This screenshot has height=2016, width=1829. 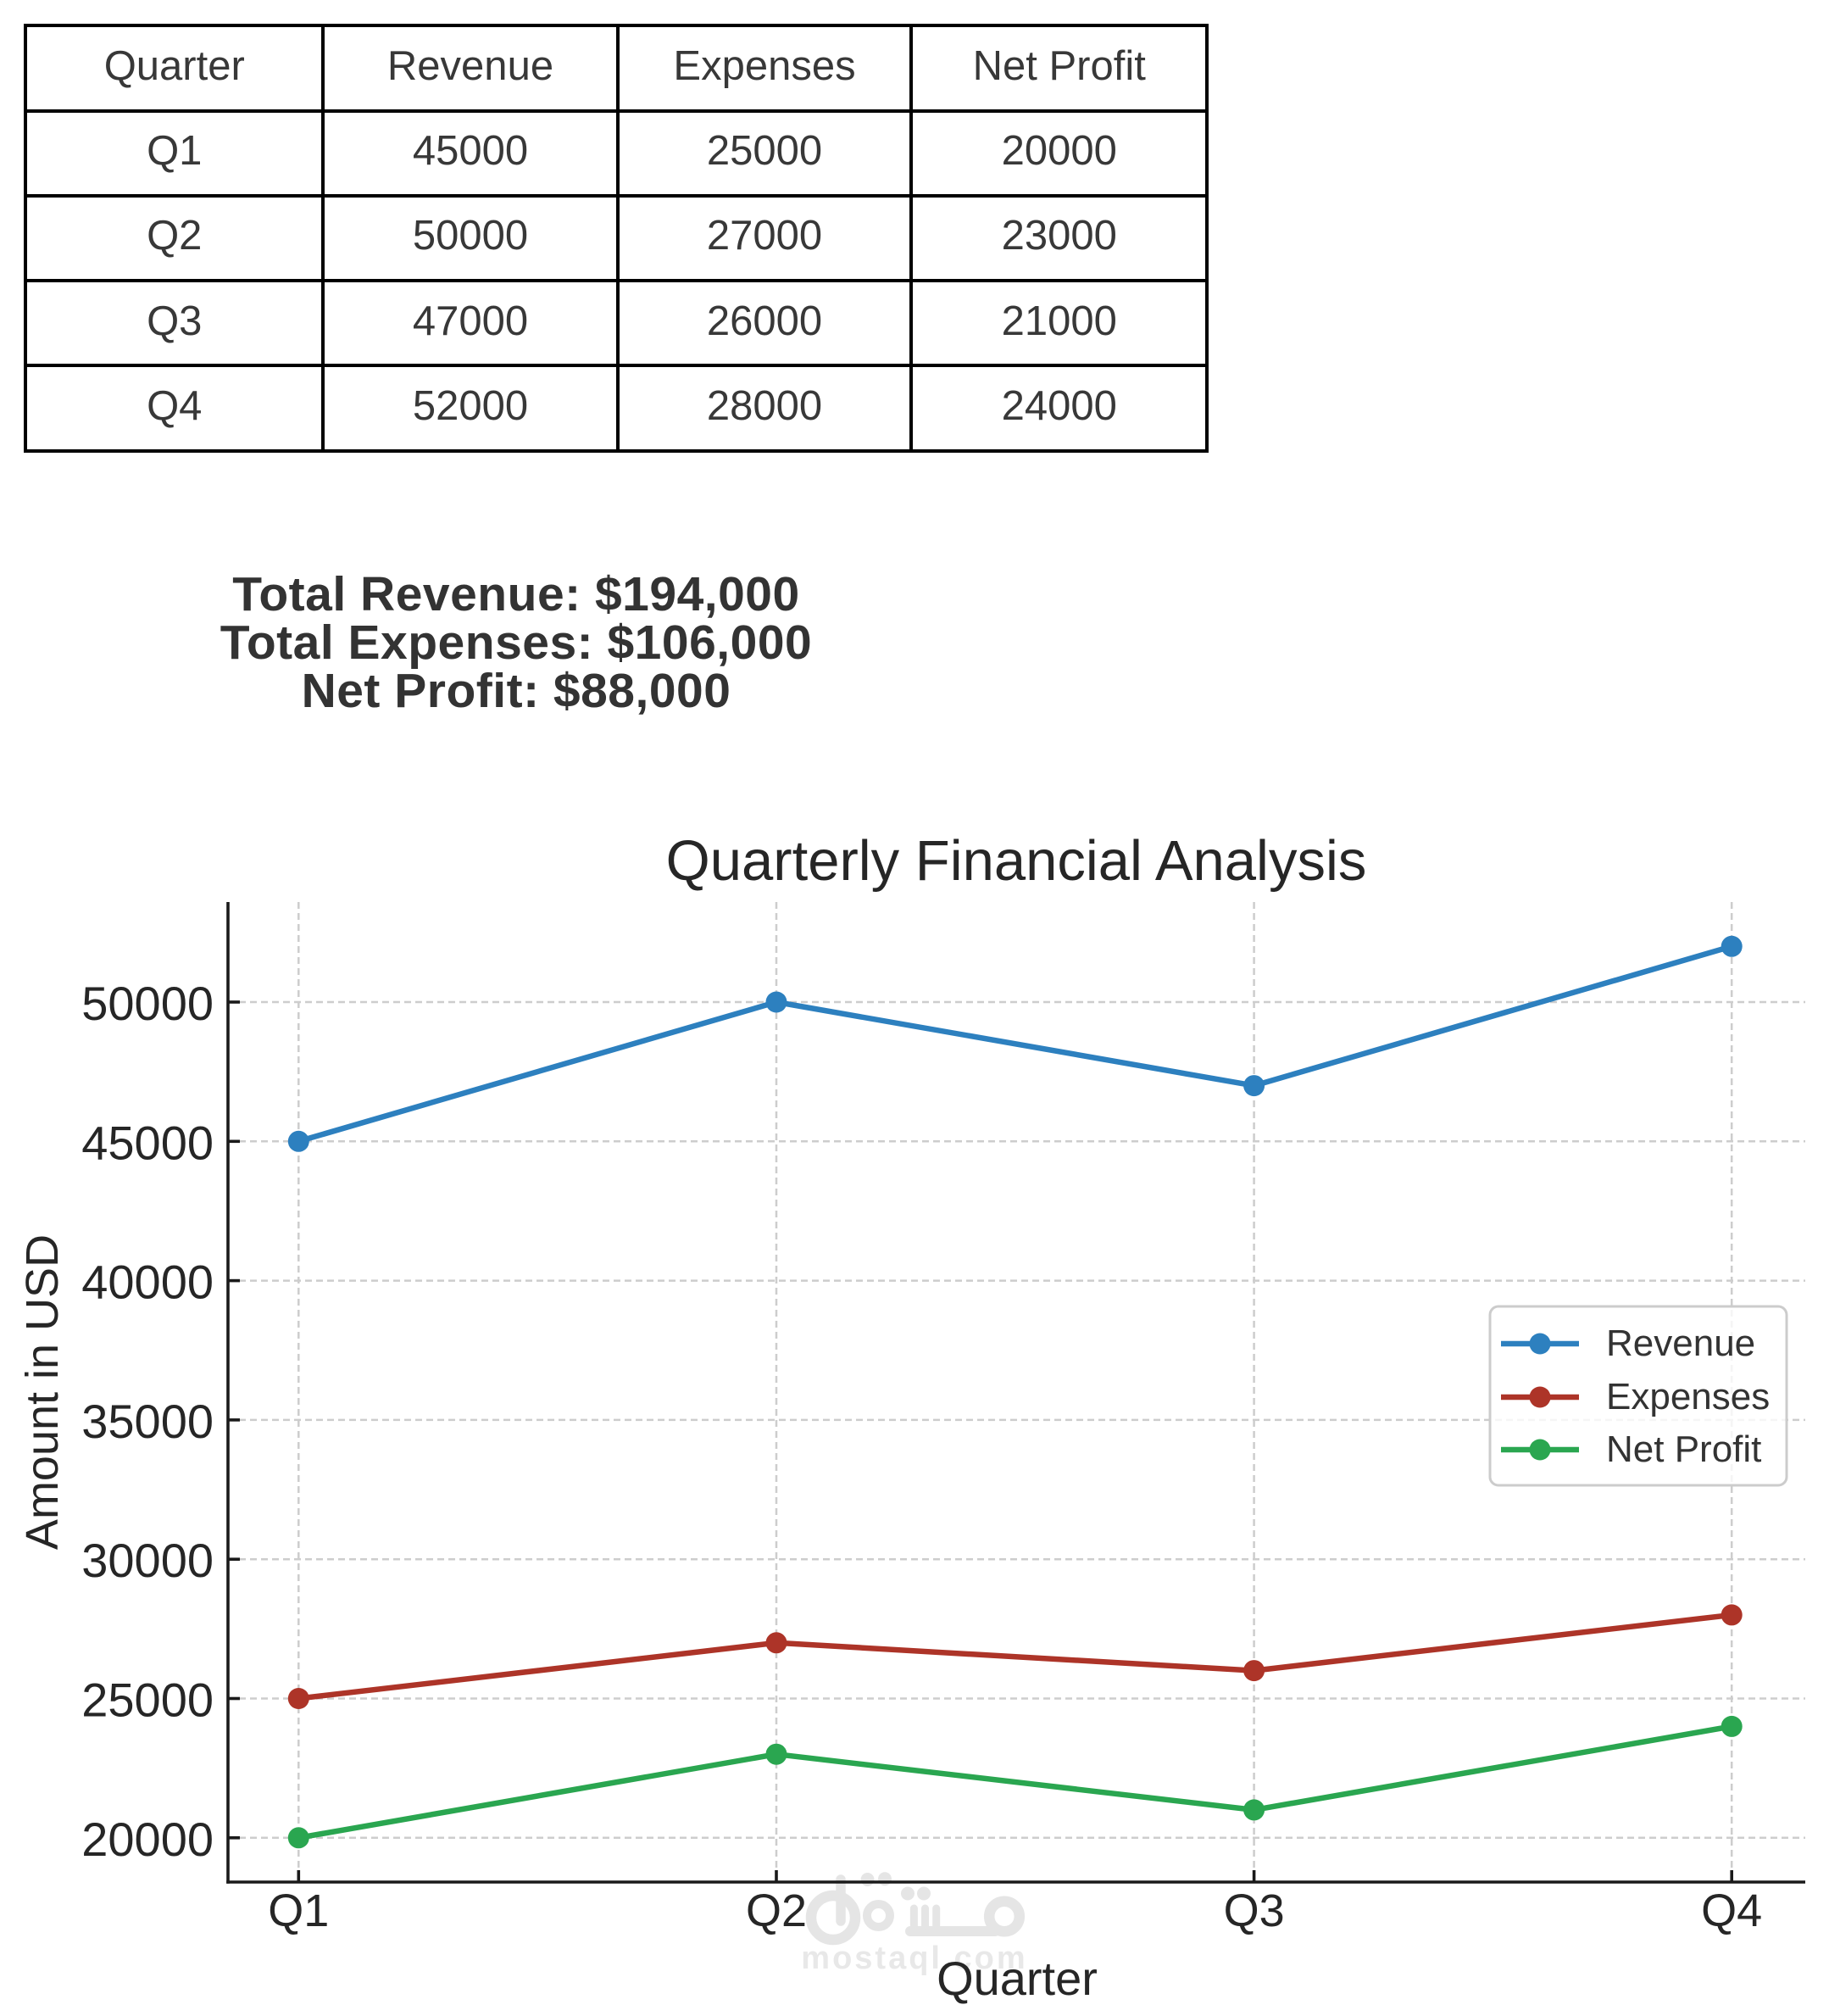 What do you see at coordinates (1254, 1910) in the screenshot?
I see `svg-text: Q3` at bounding box center [1254, 1910].